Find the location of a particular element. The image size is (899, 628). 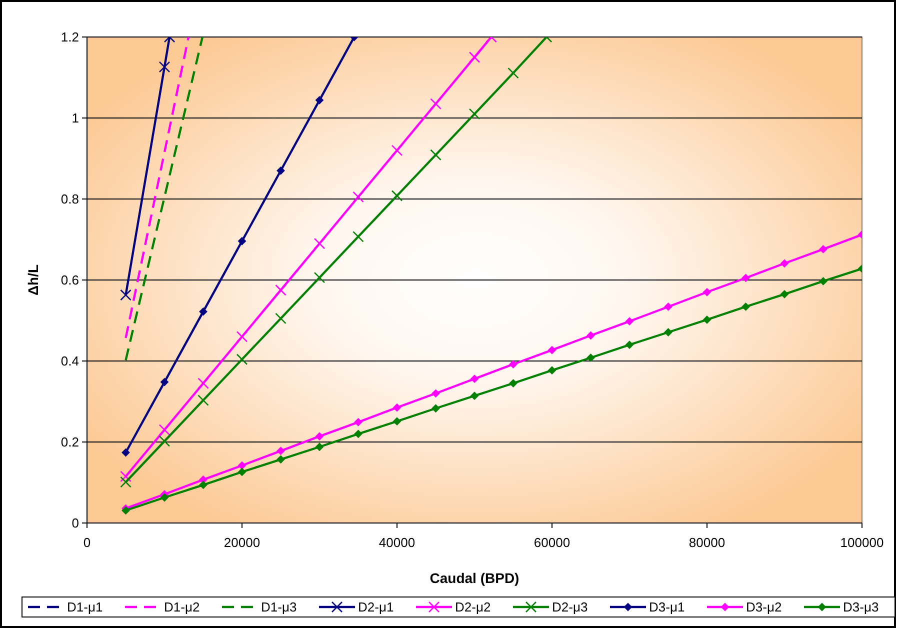

y-tick-label: 0.8 is located at coordinates (69, 199).